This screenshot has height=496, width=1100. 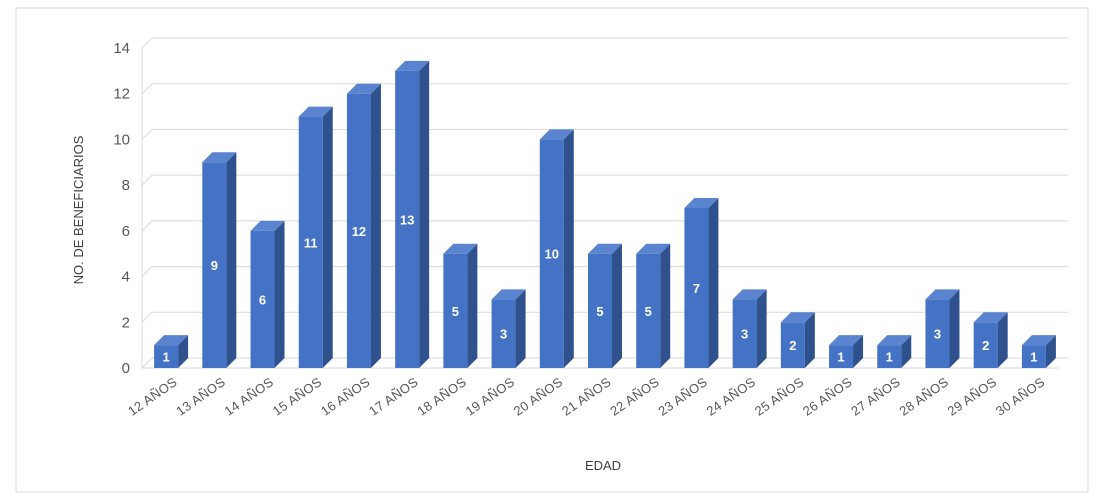 I want to click on data-label: 11, so click(x=311, y=242).